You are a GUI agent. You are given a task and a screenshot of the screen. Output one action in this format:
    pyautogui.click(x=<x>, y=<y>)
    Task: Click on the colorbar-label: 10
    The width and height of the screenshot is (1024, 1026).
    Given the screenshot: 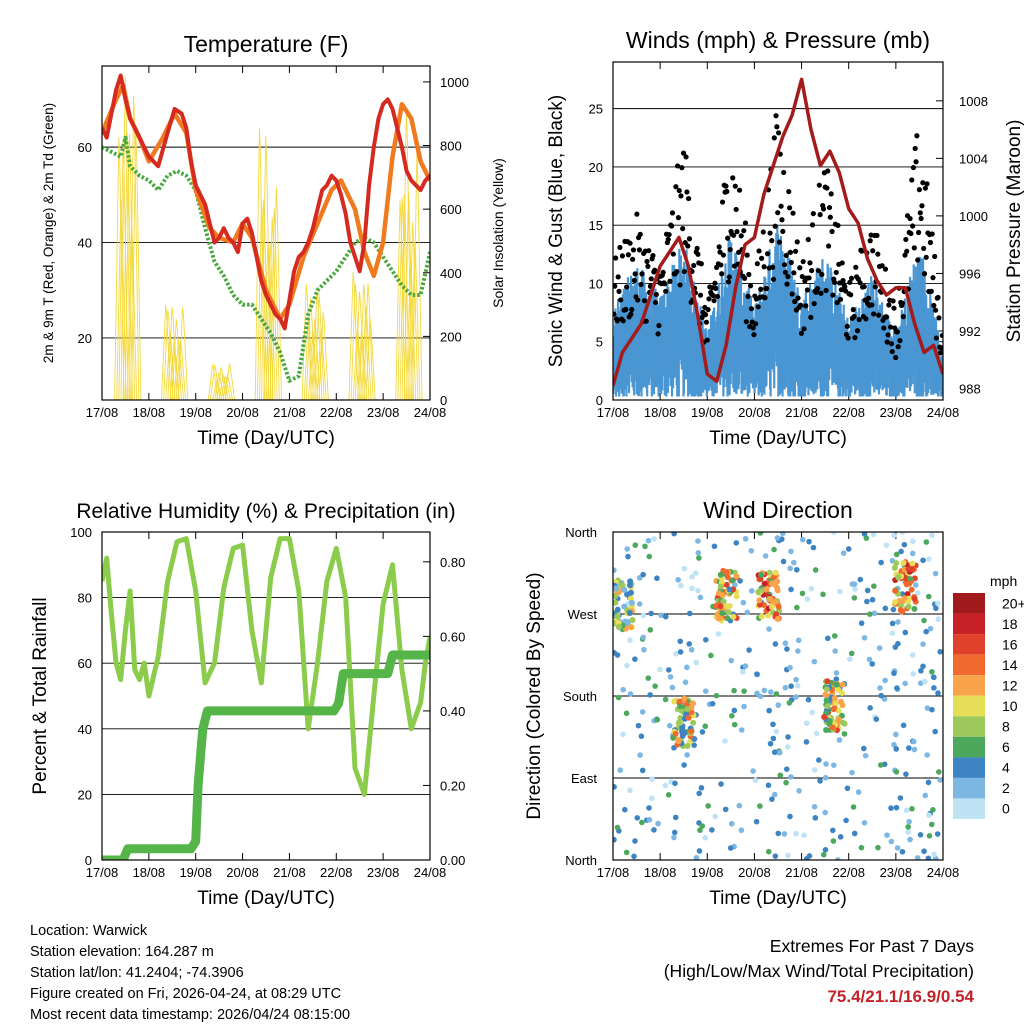 What is the action you would take?
    pyautogui.click(x=1010, y=706)
    